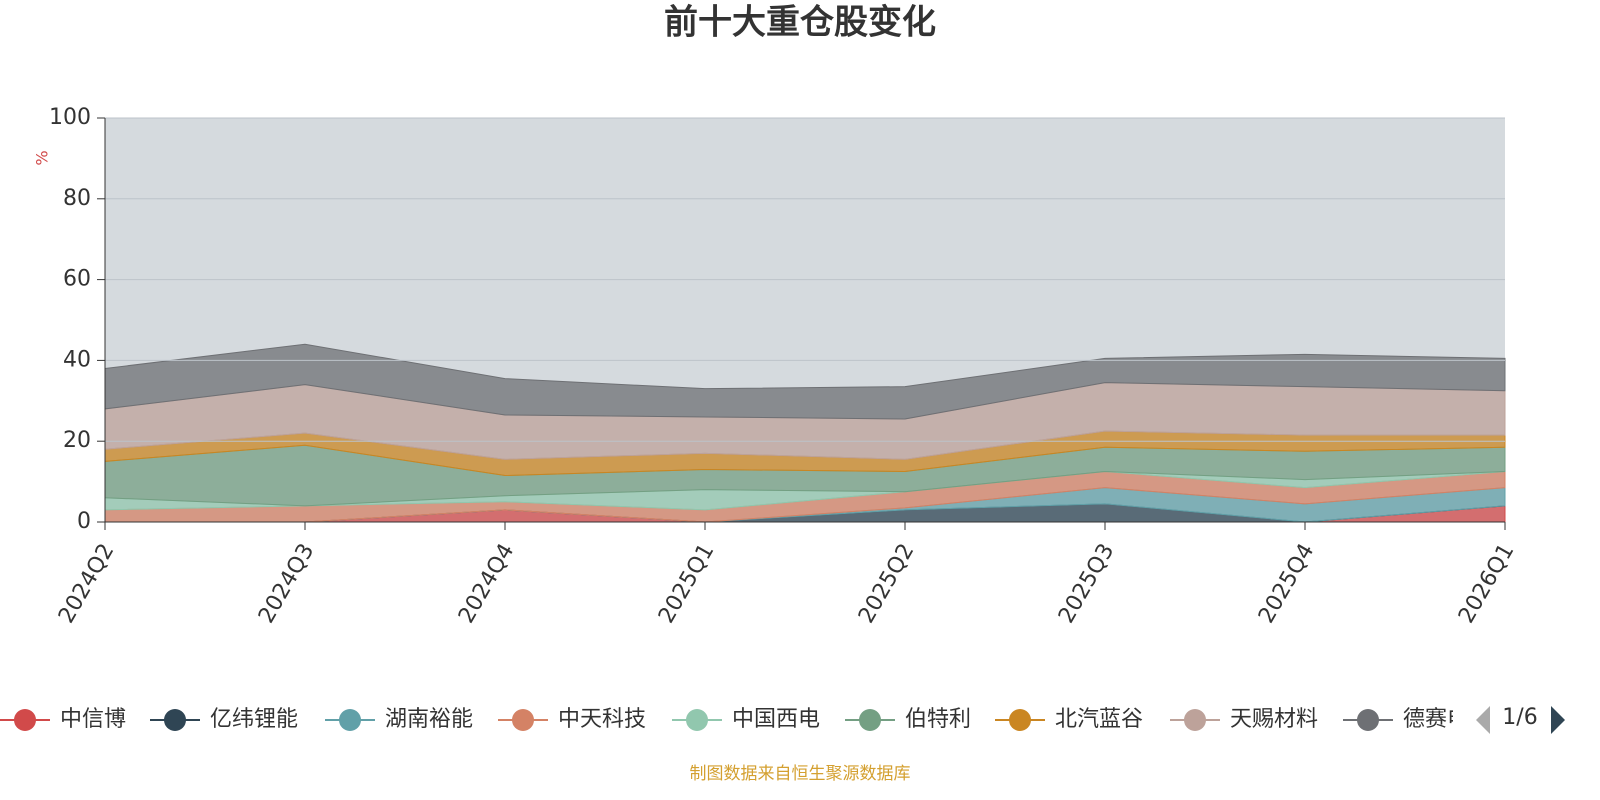  Describe the element at coordinates (70, 117) in the screenshot. I see `y-tick-label: 100` at that location.